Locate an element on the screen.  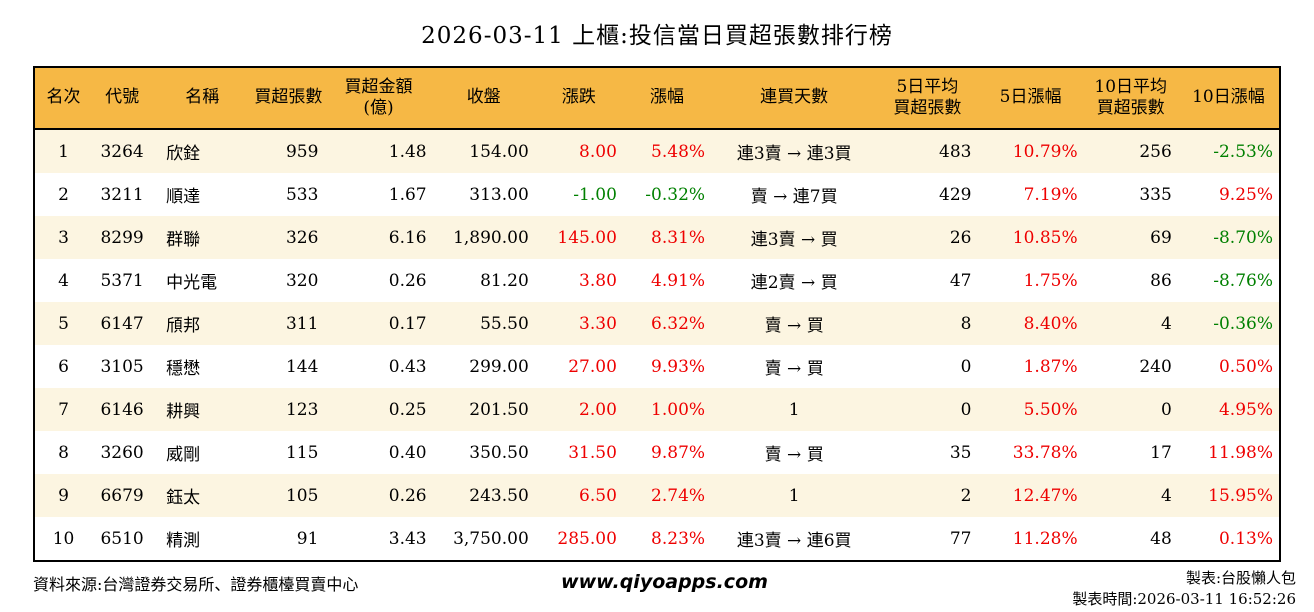
cell-stock-name: 精測 is located at coordinates (183, 541).